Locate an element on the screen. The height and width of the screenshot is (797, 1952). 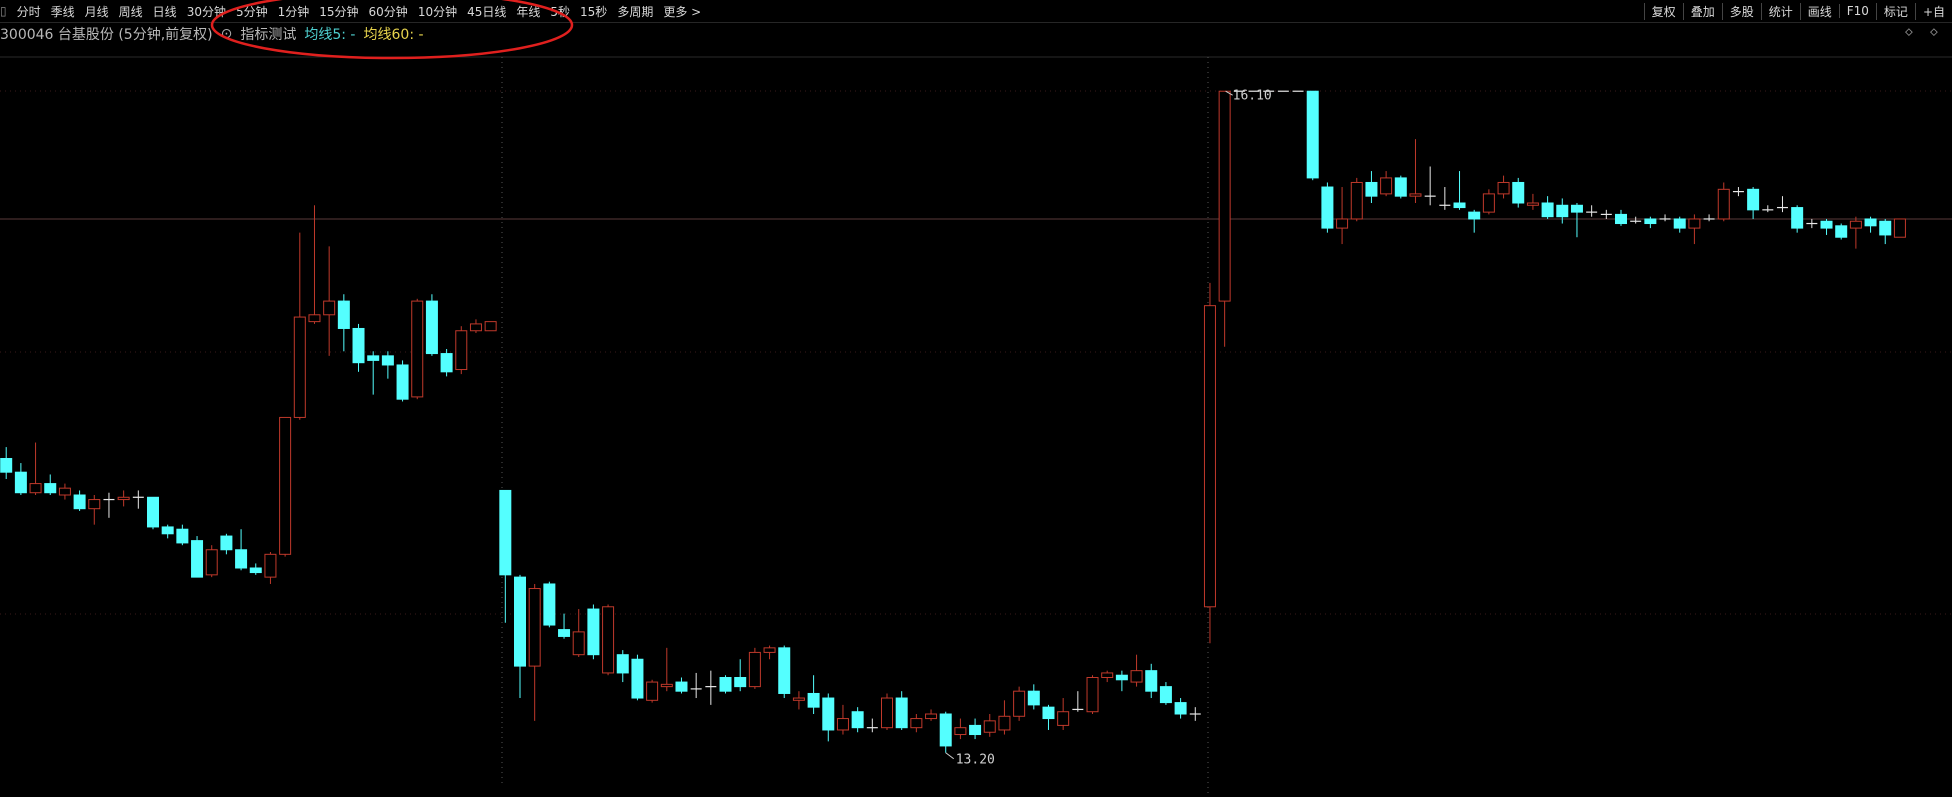
tool-button: 标记 is located at coordinates (1895, 11).